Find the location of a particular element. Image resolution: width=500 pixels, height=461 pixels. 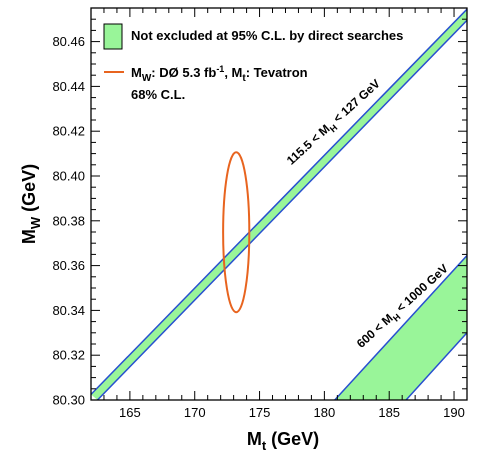

legend-label-confidence: 68% C.L. is located at coordinates (158, 94).